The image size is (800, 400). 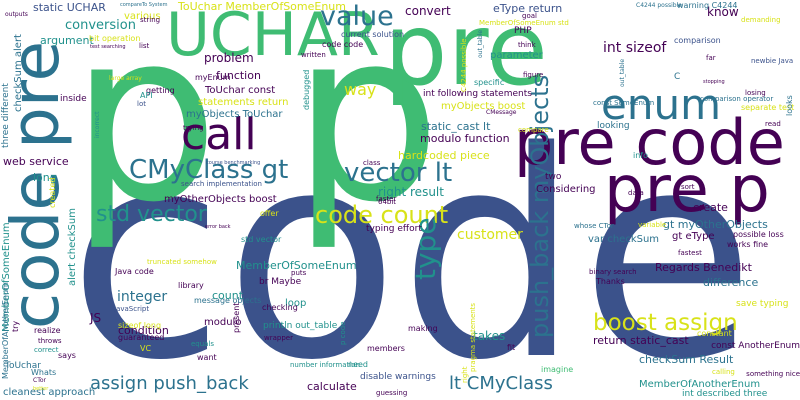 What do you see at coordinates (690, 253) in the screenshot?
I see `word-works-fine: fastest` at bounding box center [690, 253].